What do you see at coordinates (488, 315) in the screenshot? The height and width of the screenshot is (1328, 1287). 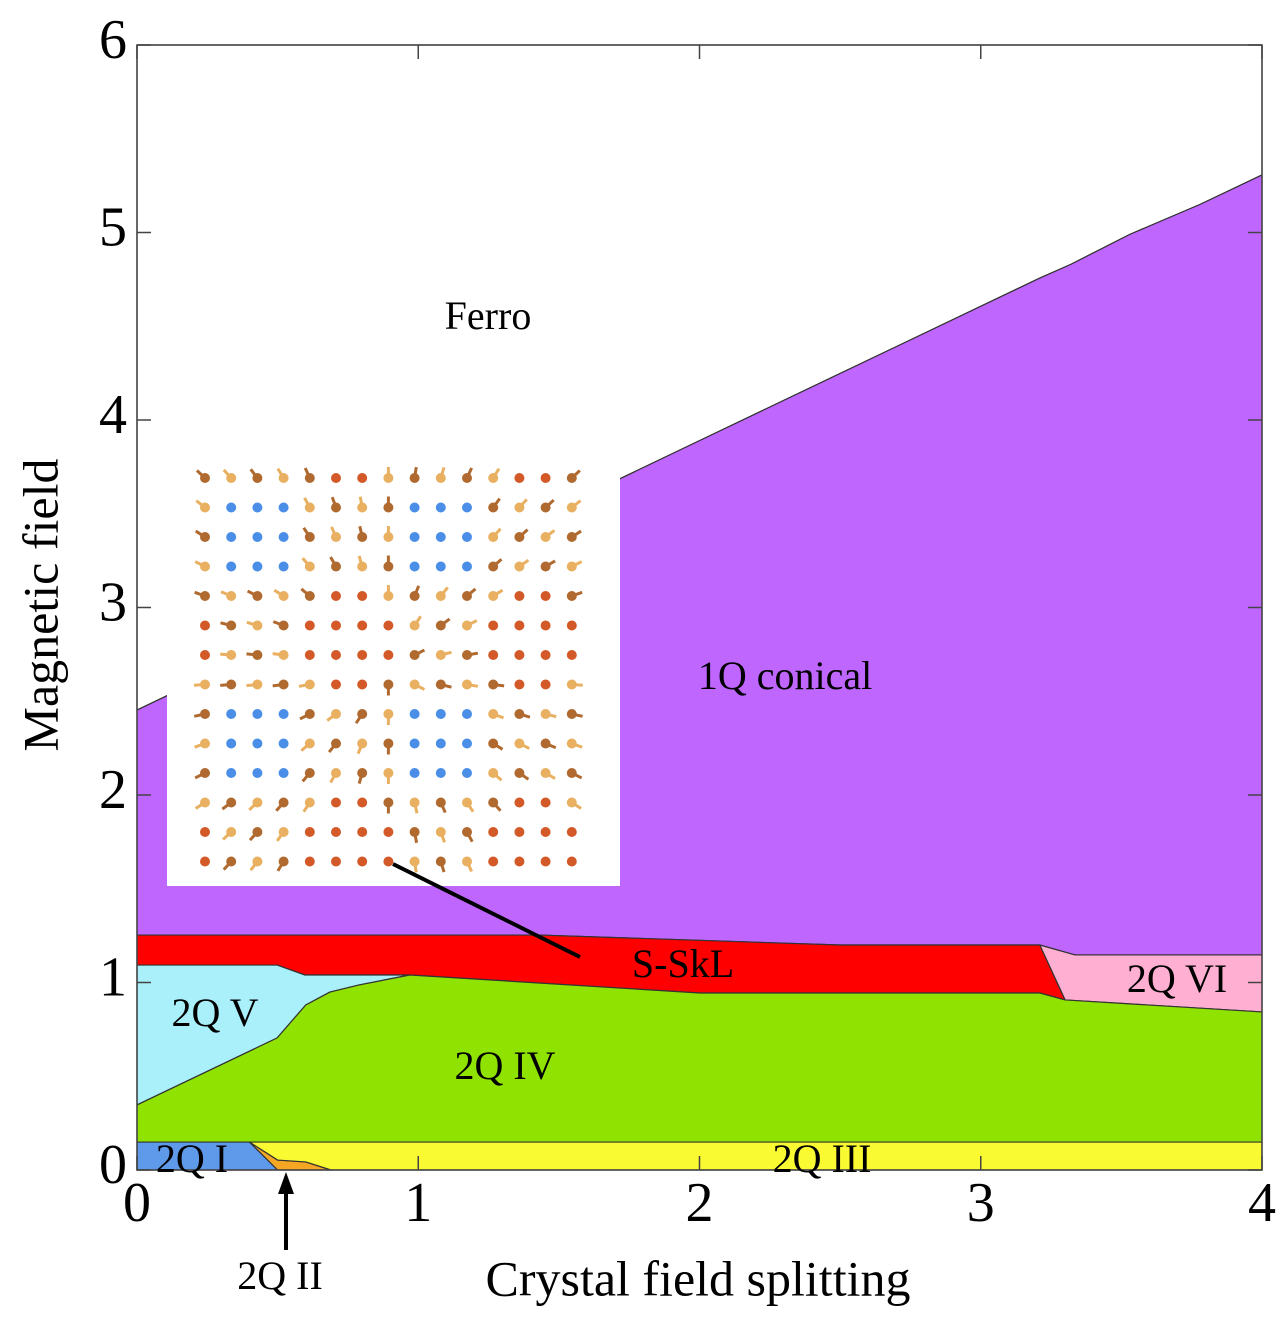 I see `region-label: Ferro` at bounding box center [488, 315].